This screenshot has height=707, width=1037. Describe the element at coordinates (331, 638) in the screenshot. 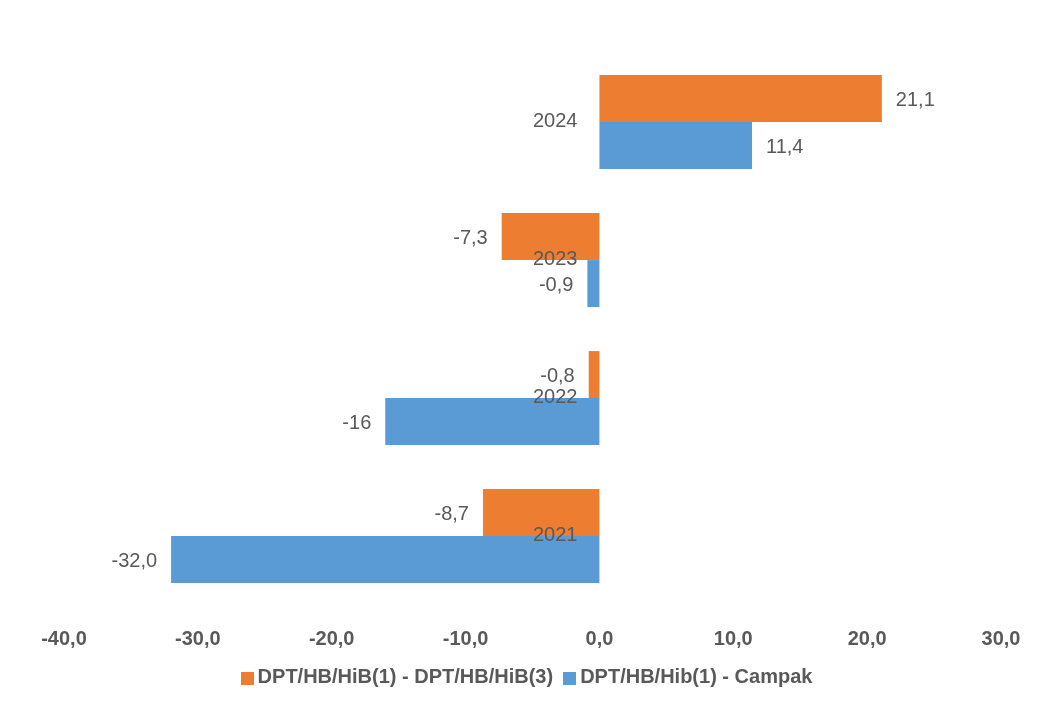

I see `x-tick-label: -20,0` at that location.